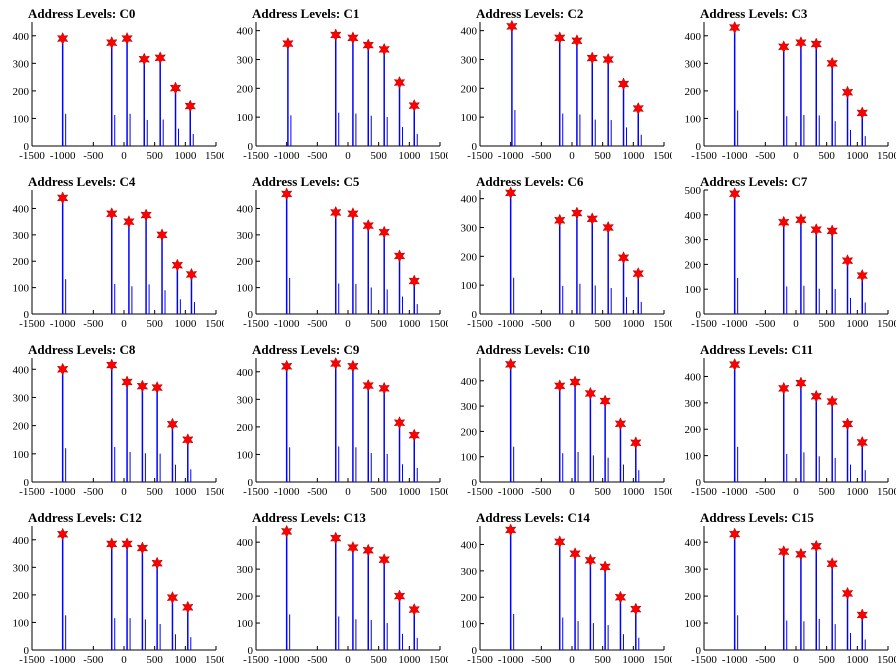 This screenshot has height=672, width=896. Describe the element at coordinates (306, 181) in the screenshot. I see `chart-title: Address Levels: C5` at that location.